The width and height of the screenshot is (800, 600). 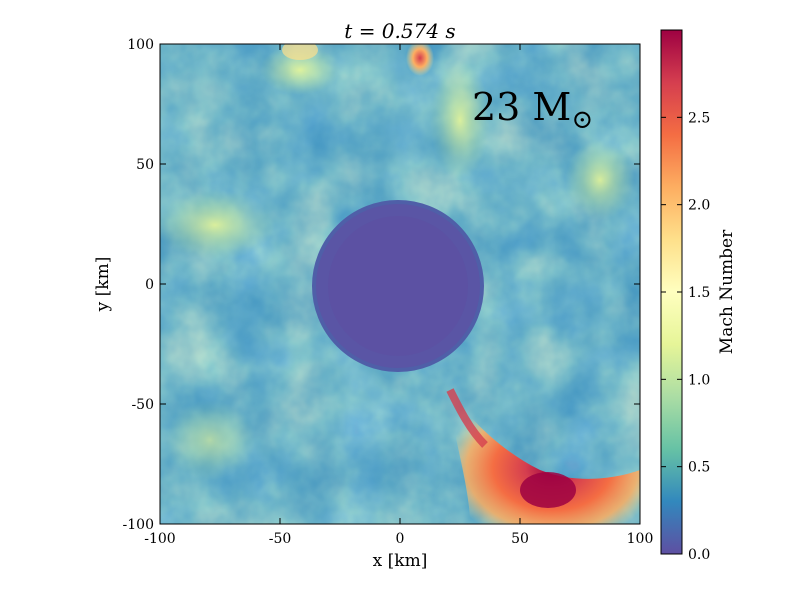 I want to click on x-tick-label: -100, so click(x=159, y=539).